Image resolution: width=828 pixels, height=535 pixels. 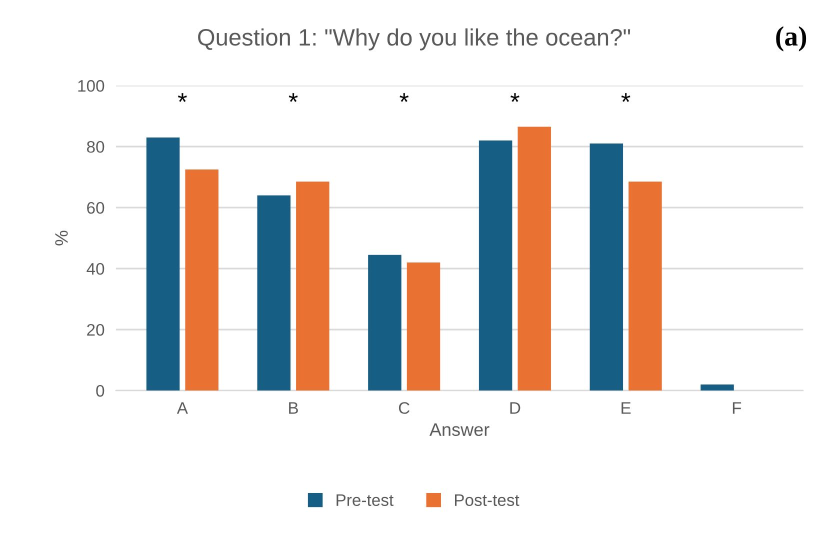 I want to click on y-tick-label: 20, so click(x=95, y=330).